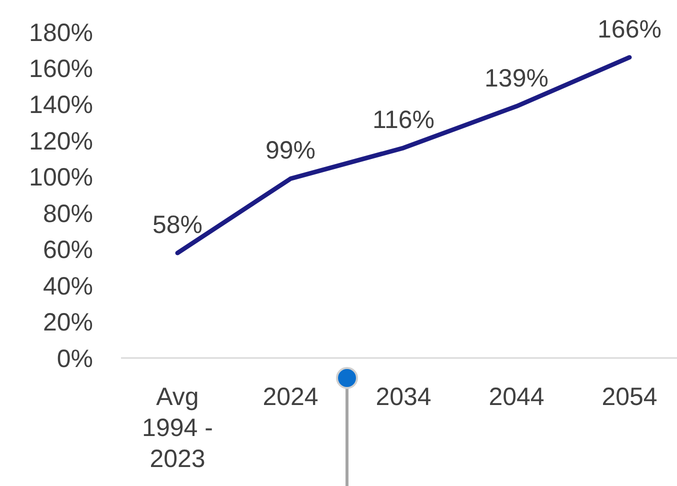  I want to click on y-tick-label: 160%, so click(61, 68).